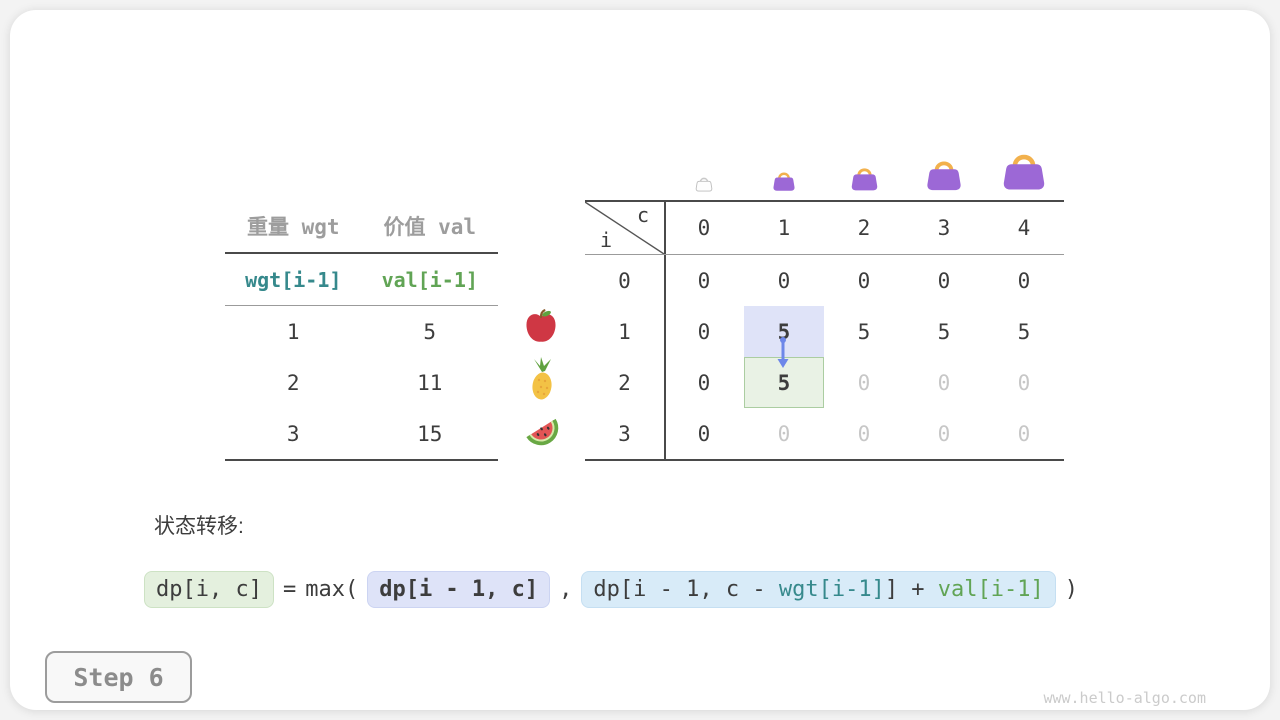 The image size is (1280, 720). What do you see at coordinates (289, 589) in the screenshot?
I see `formula-equals: =` at bounding box center [289, 589].